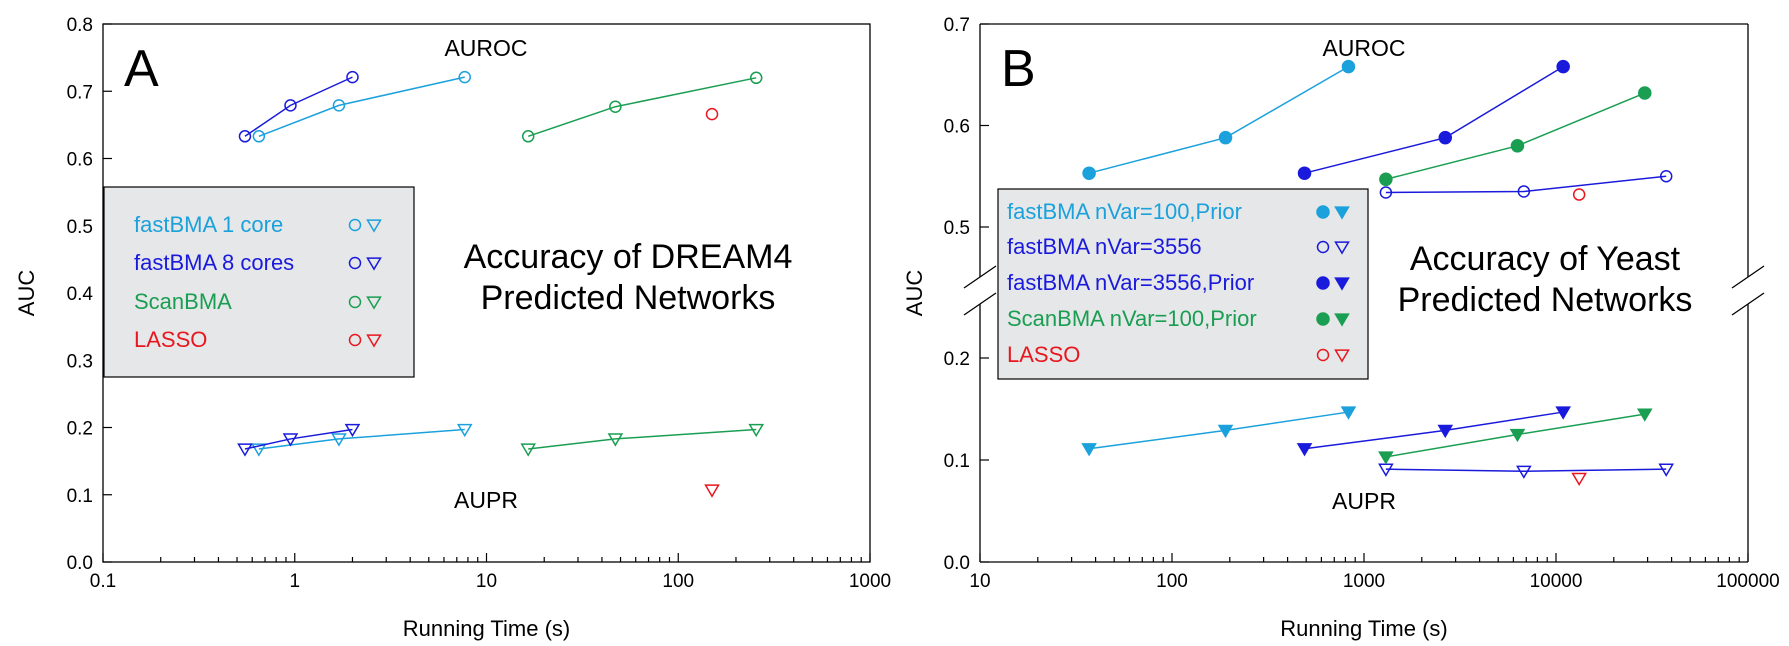  Describe the element at coordinates (487, 628) in the screenshot. I see `panel-a-x-axis-title: Running Time (s)` at that location.